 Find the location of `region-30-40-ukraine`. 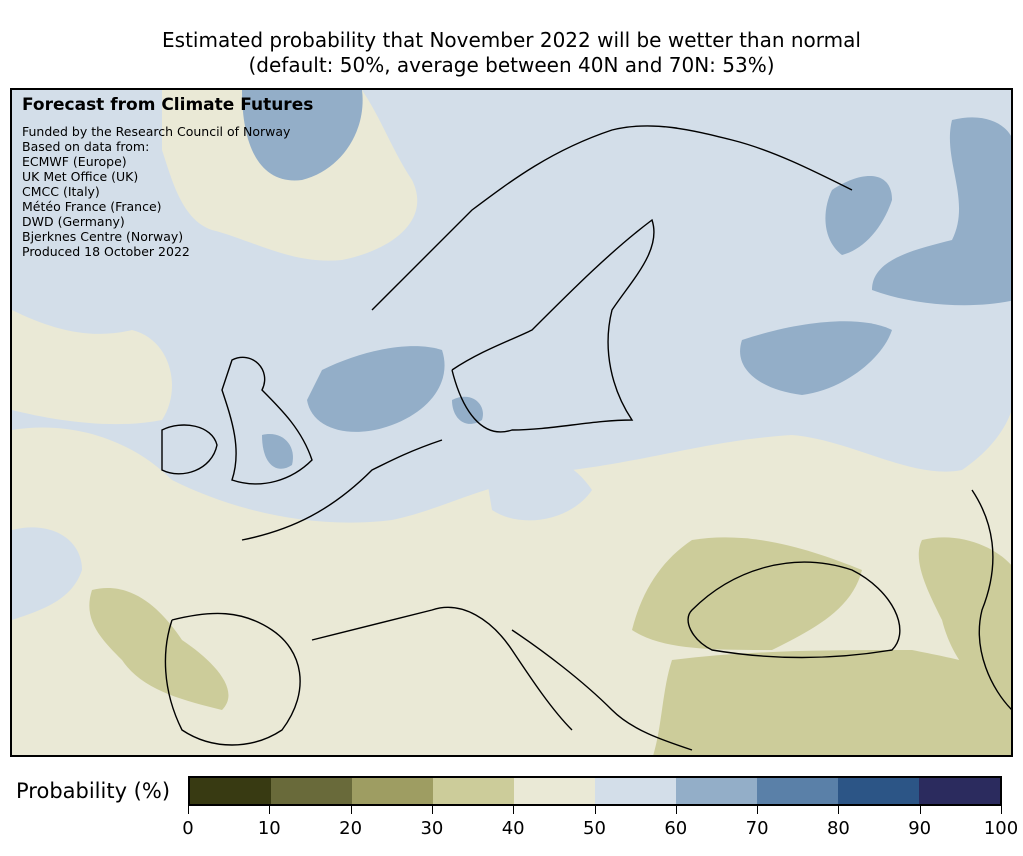

region-30-40-ukraine is located at coordinates (747, 593).